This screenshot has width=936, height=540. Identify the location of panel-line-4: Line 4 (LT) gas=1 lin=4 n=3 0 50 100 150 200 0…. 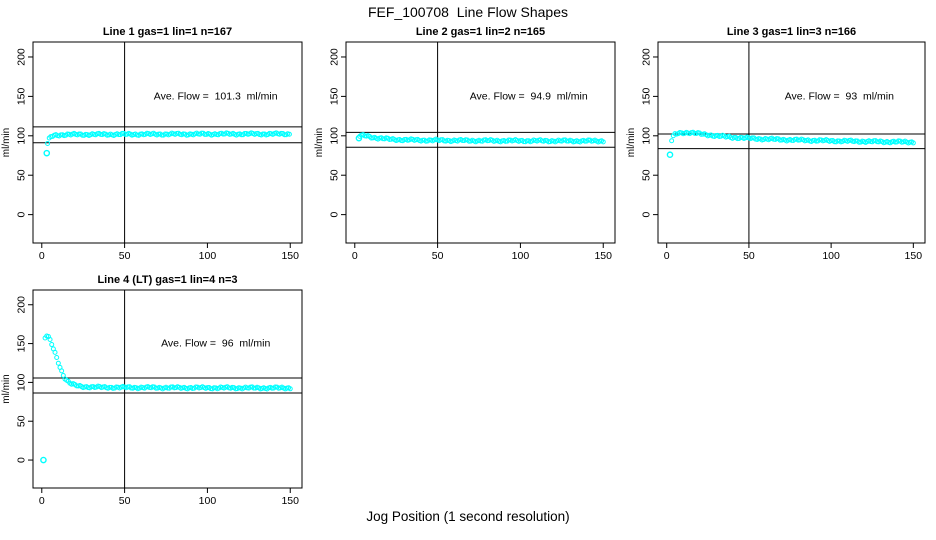
(152, 390).